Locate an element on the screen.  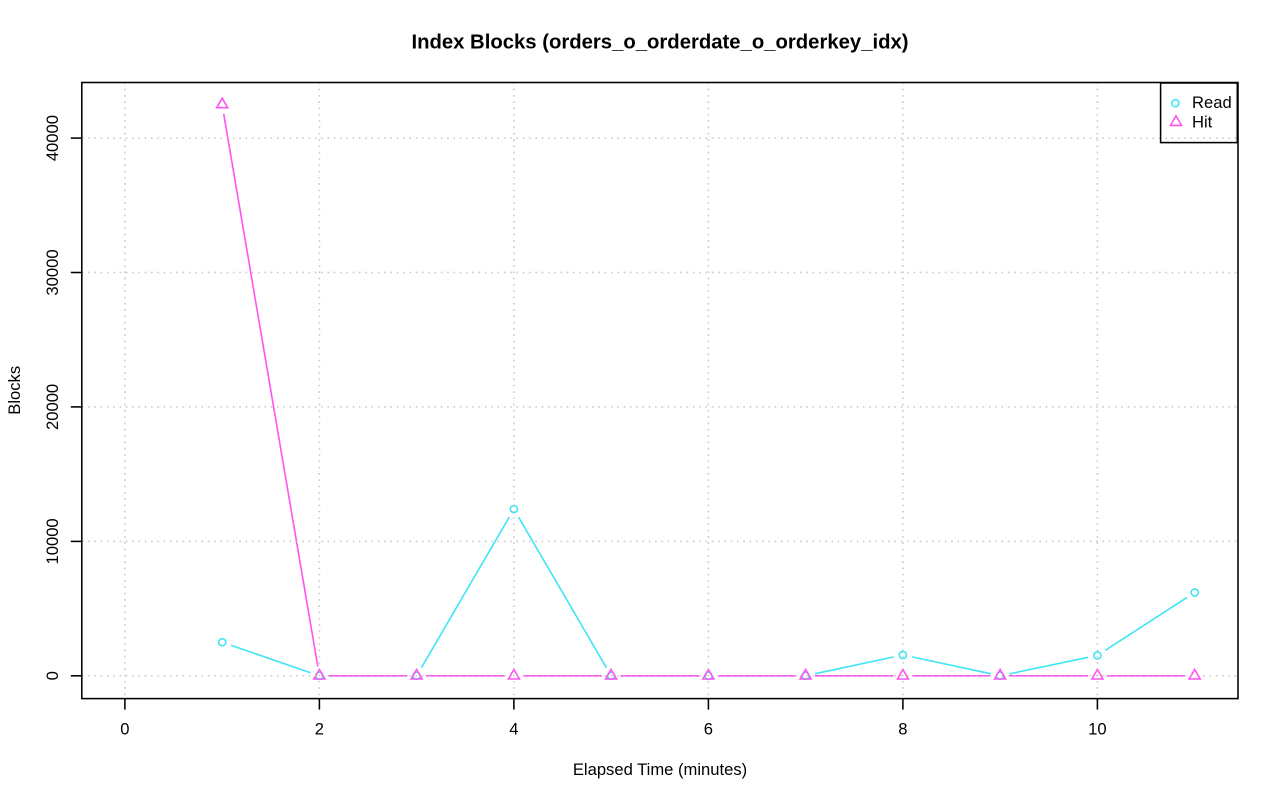
svg-text: 40000 is located at coordinates (52, 138).